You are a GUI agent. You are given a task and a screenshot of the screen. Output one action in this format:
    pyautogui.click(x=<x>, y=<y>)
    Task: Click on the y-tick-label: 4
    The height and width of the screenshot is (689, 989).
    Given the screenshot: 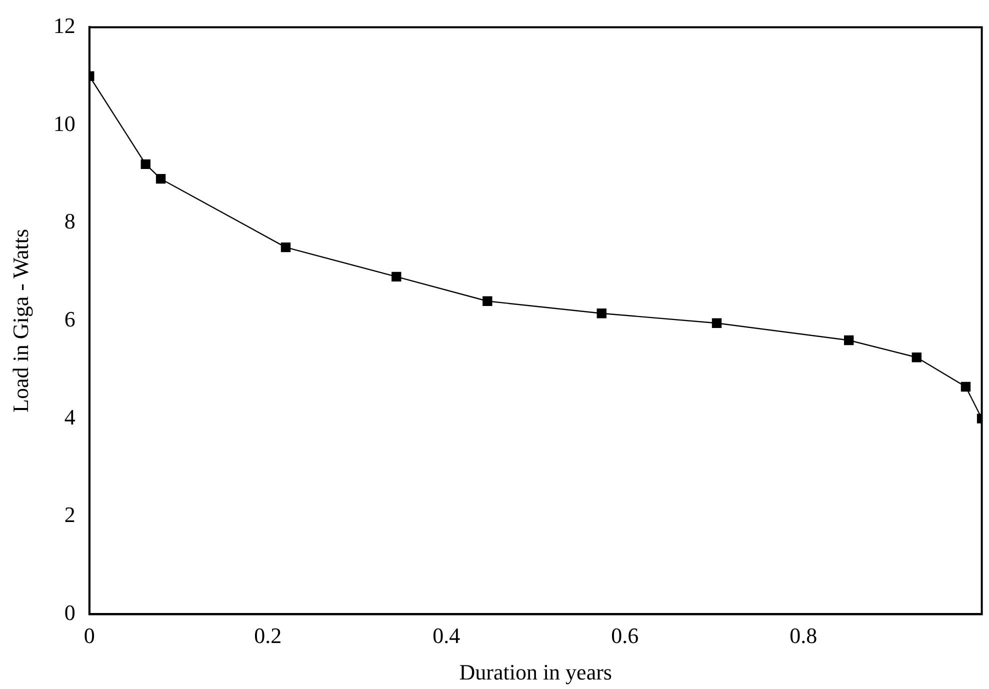 What is the action you would take?
    pyautogui.click(x=70, y=417)
    